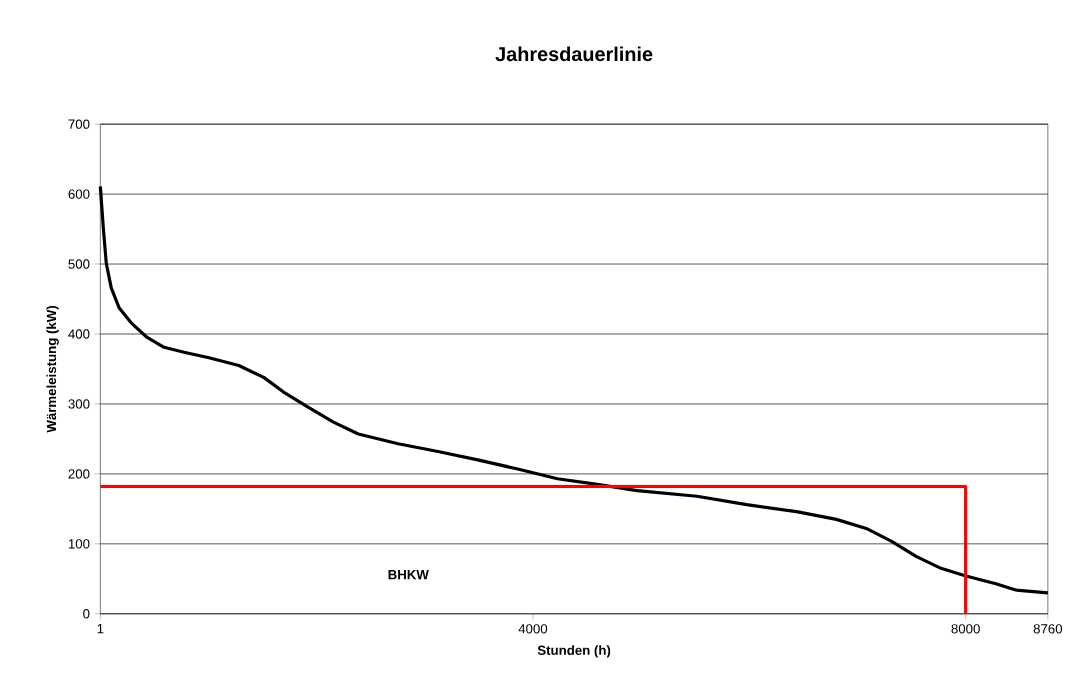 This screenshot has width=1067, height=686. What do you see at coordinates (52, 369) in the screenshot?
I see `y-axis-title: Wärmeleistung (kW)` at bounding box center [52, 369].